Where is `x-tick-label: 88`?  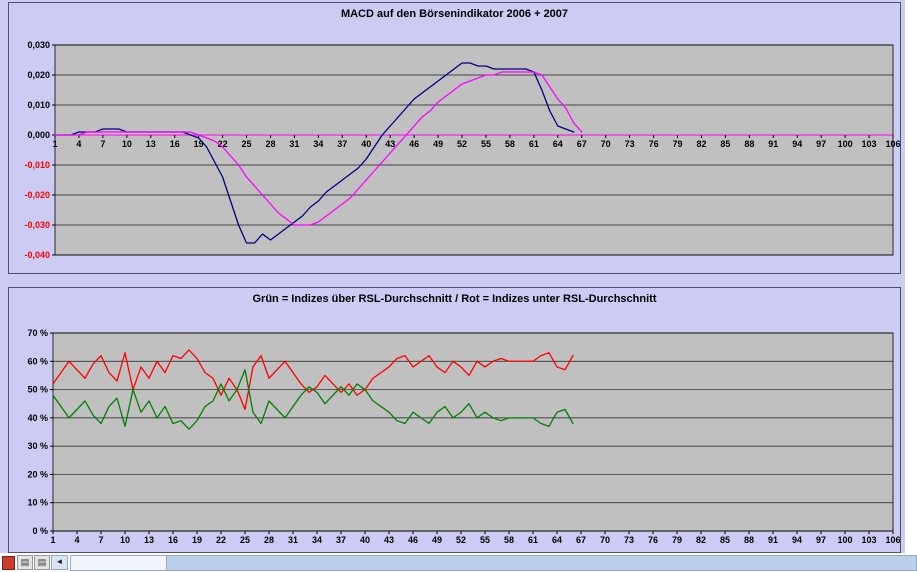 x-tick-label: 88 is located at coordinates (749, 144).